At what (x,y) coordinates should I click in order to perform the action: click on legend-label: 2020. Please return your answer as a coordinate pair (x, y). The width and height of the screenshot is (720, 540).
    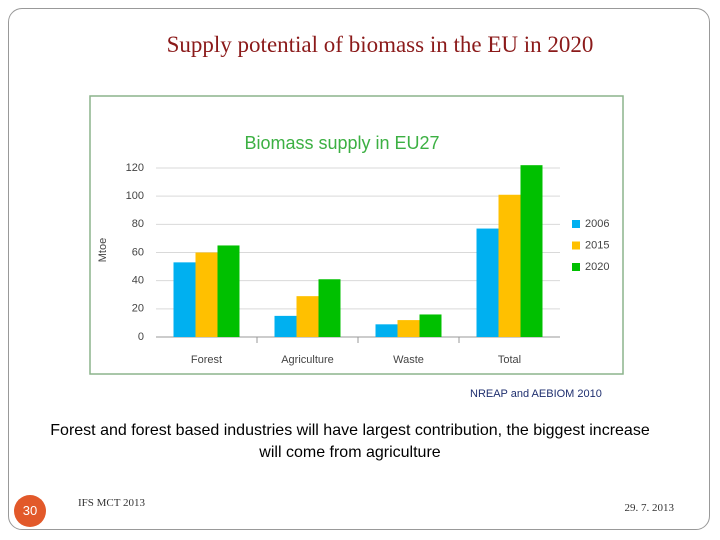
    Looking at the image, I should click on (597, 267).